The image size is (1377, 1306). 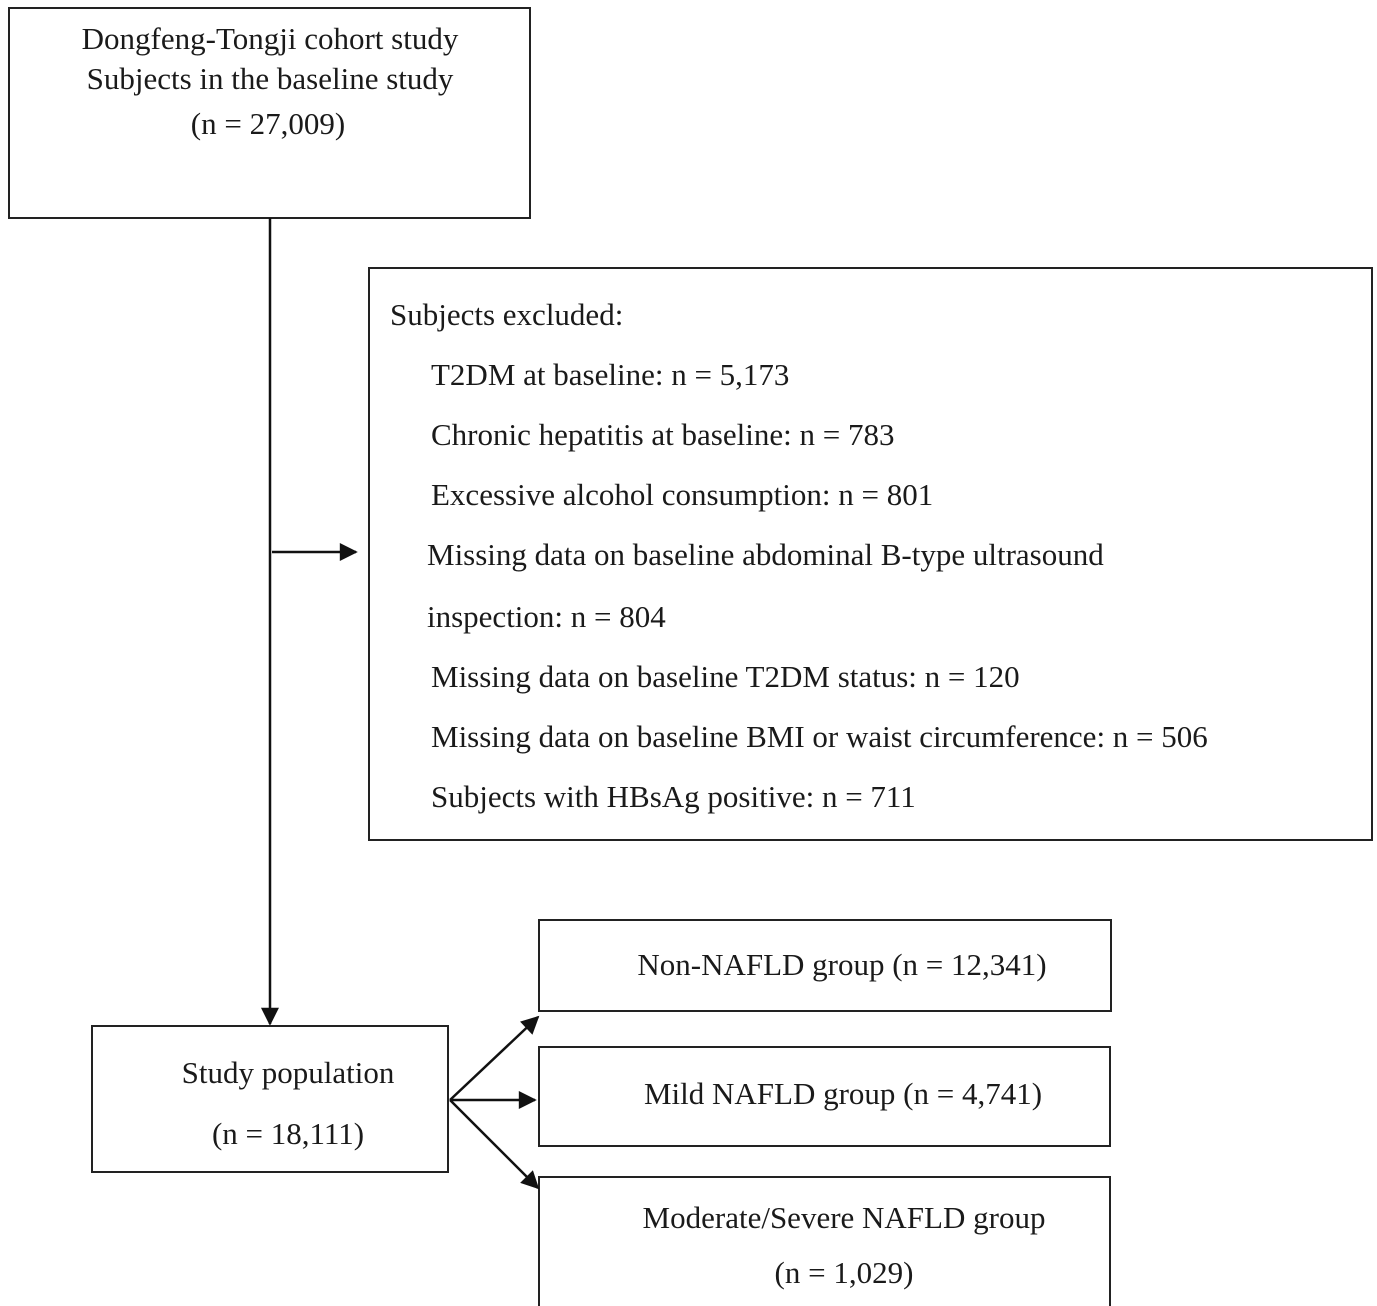 I want to click on exclusion-heading: Subjects excluded:, so click(x=506, y=314).